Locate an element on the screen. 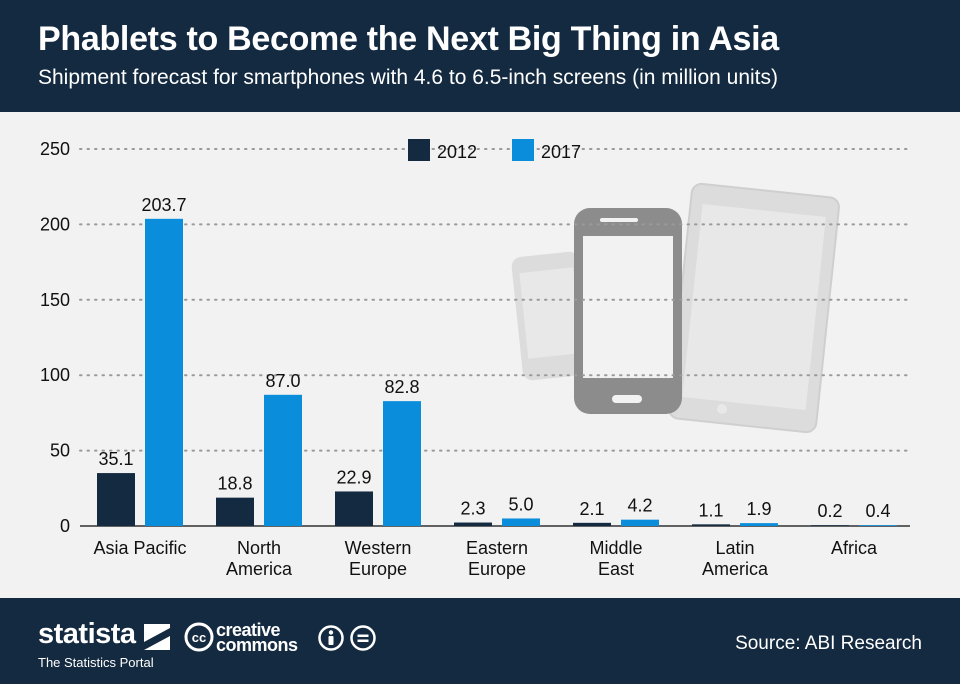 The width and height of the screenshot is (960, 684). data-label-2017: 4.2 is located at coordinates (639, 506).